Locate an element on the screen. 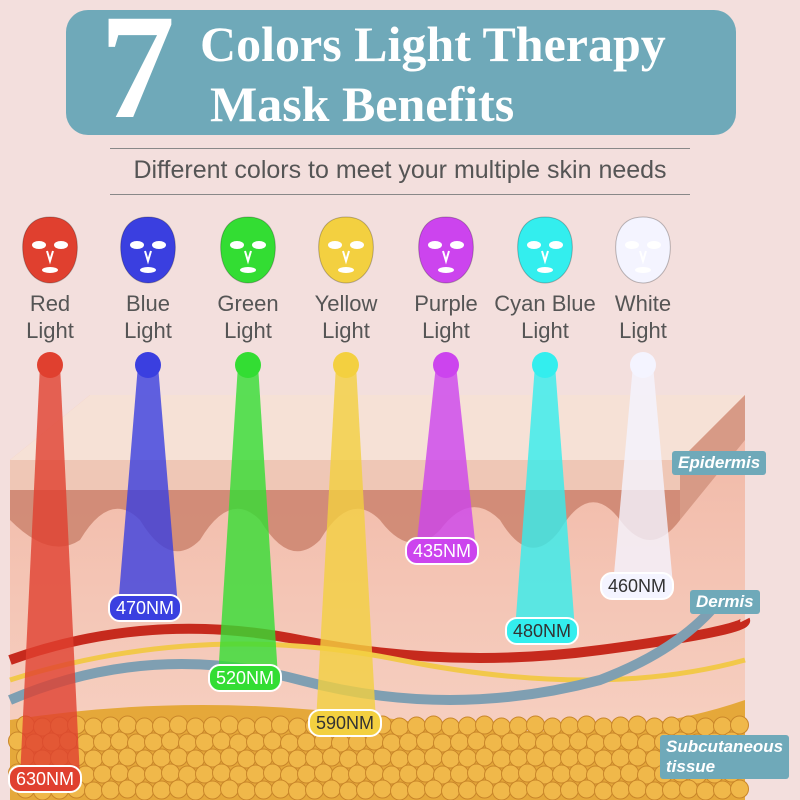  vein is located at coordinates (366, 650).